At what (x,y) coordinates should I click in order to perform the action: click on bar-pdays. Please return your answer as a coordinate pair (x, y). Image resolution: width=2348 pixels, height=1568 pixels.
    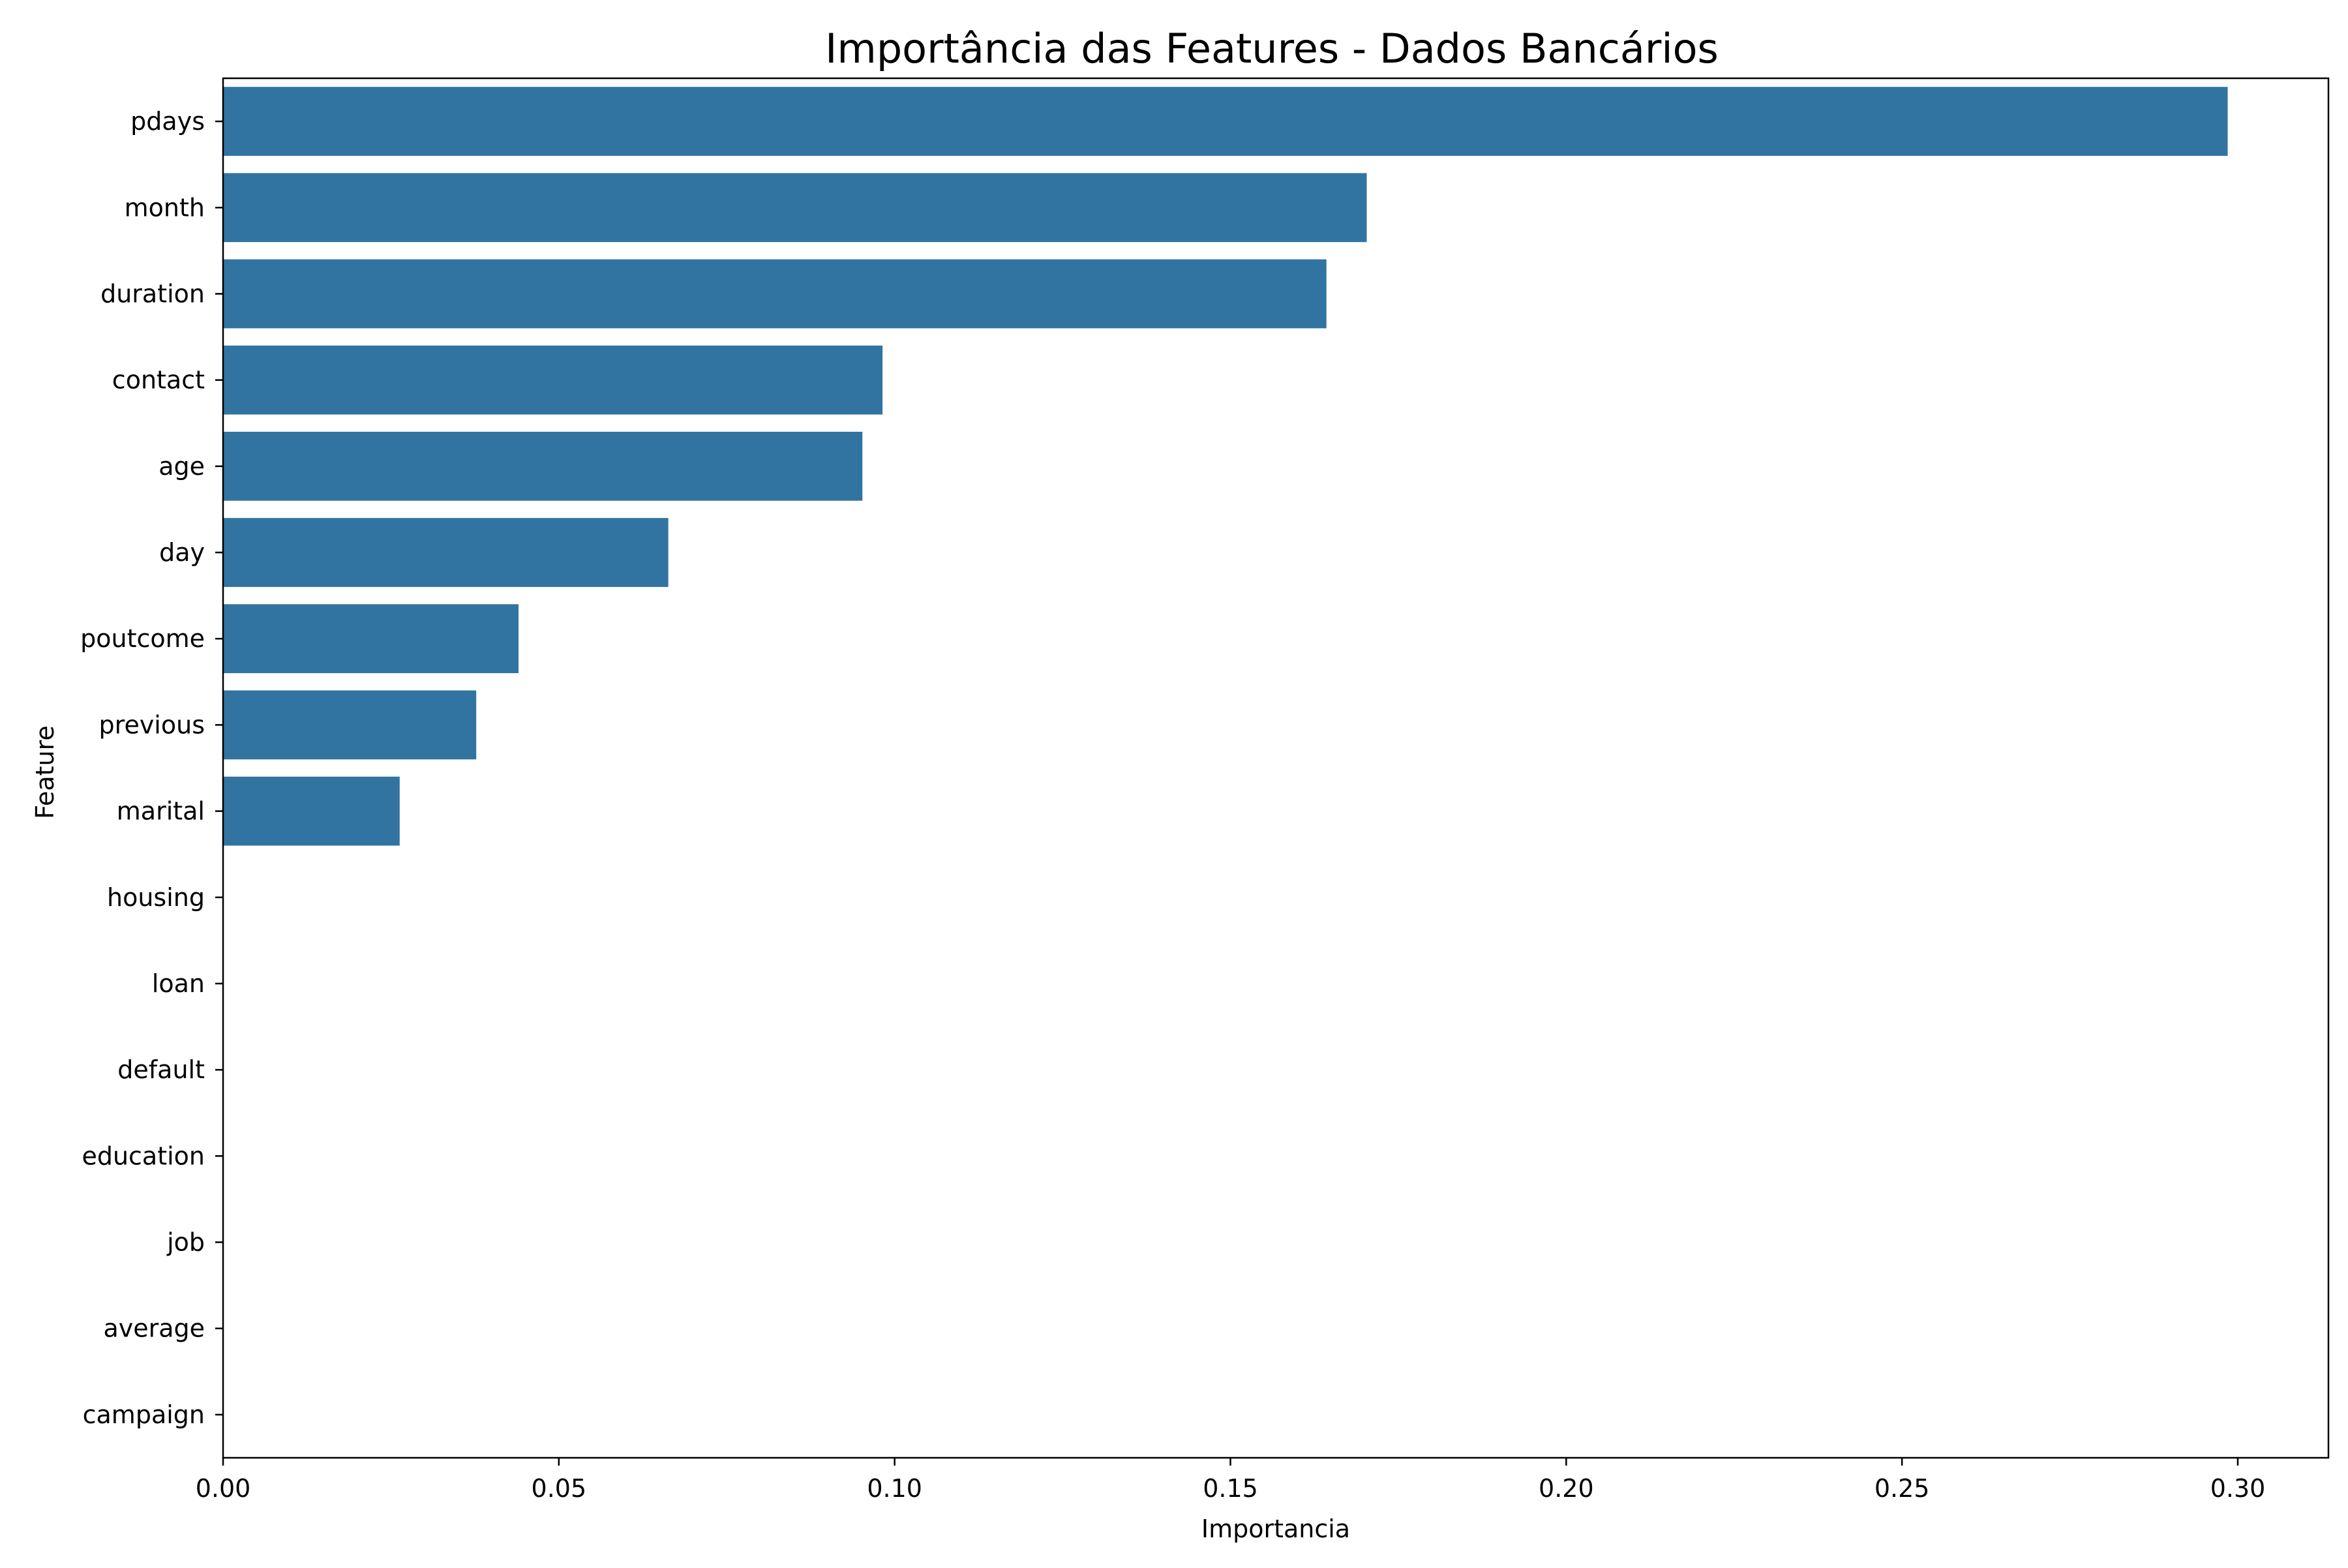
    Looking at the image, I should click on (1226, 121).